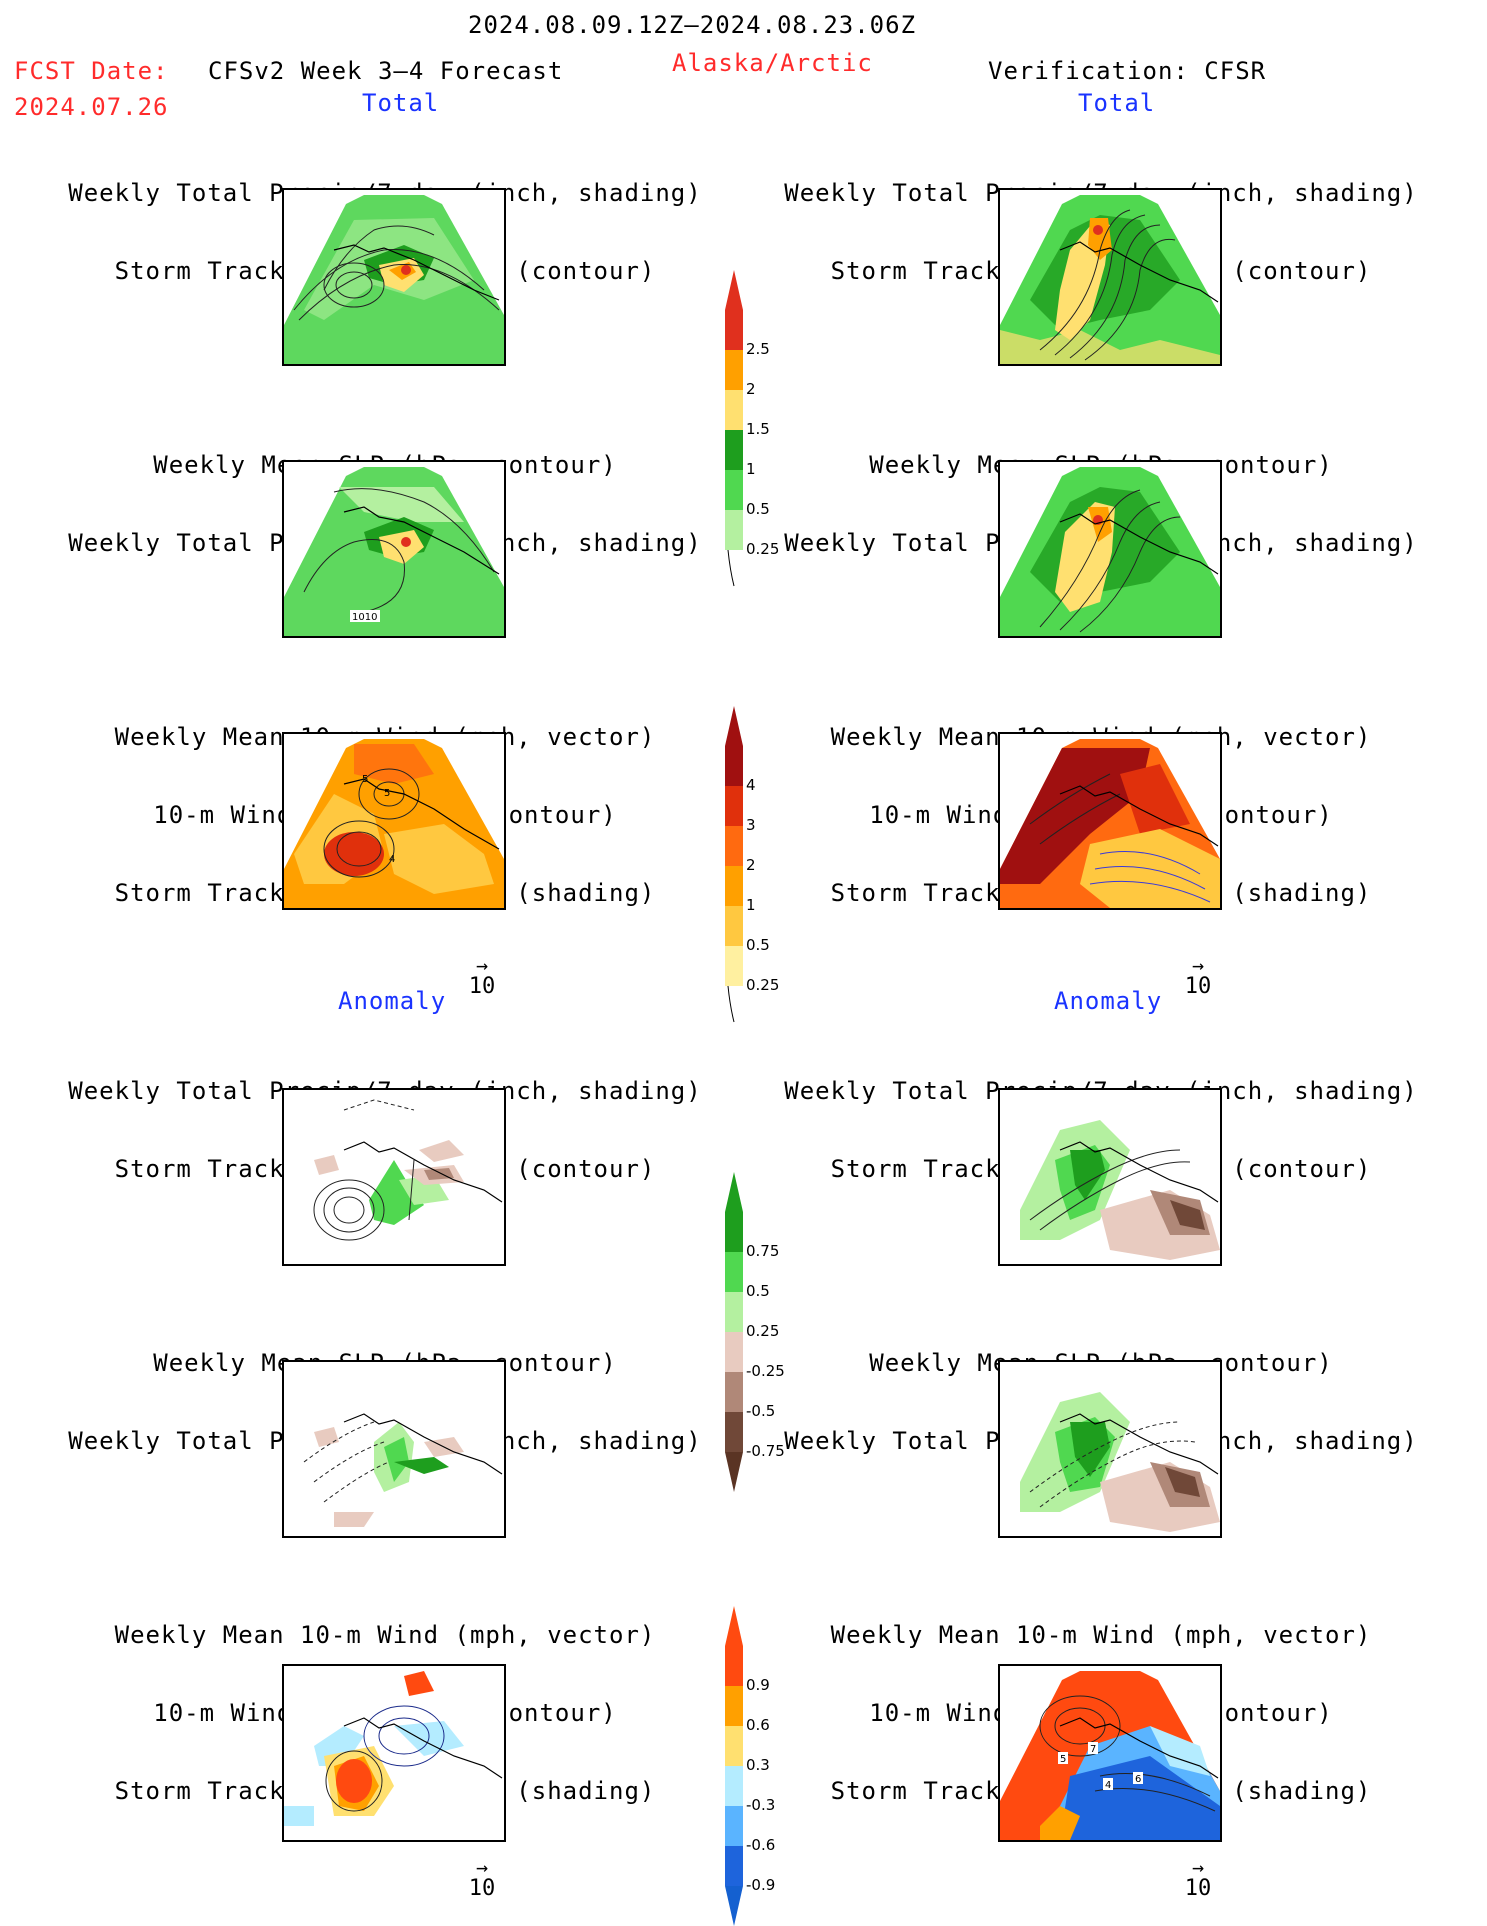 The image size is (1487, 1926). I want to click on colorbar-storm-total: 4 3 2 1 0.5 0.25, so click(779, 864).